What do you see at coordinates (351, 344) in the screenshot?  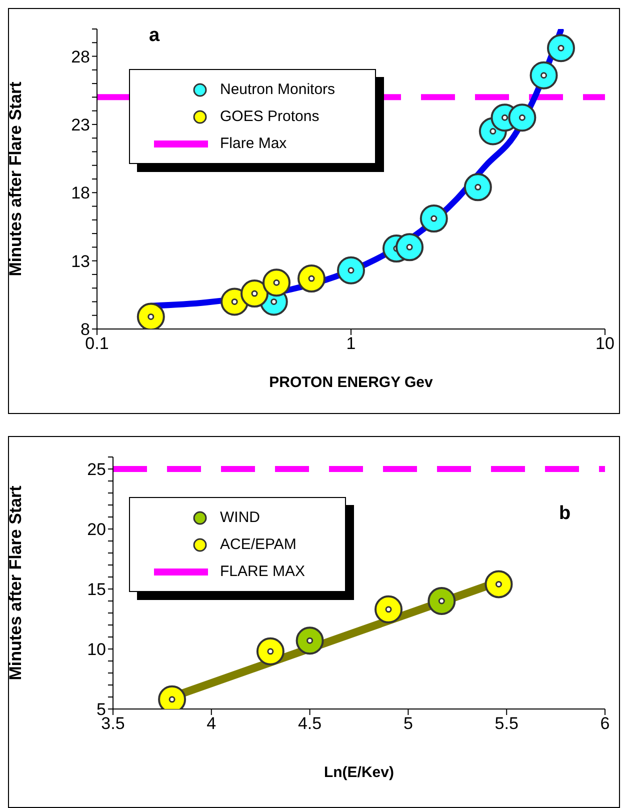 I see `x-tick-label: 1` at bounding box center [351, 344].